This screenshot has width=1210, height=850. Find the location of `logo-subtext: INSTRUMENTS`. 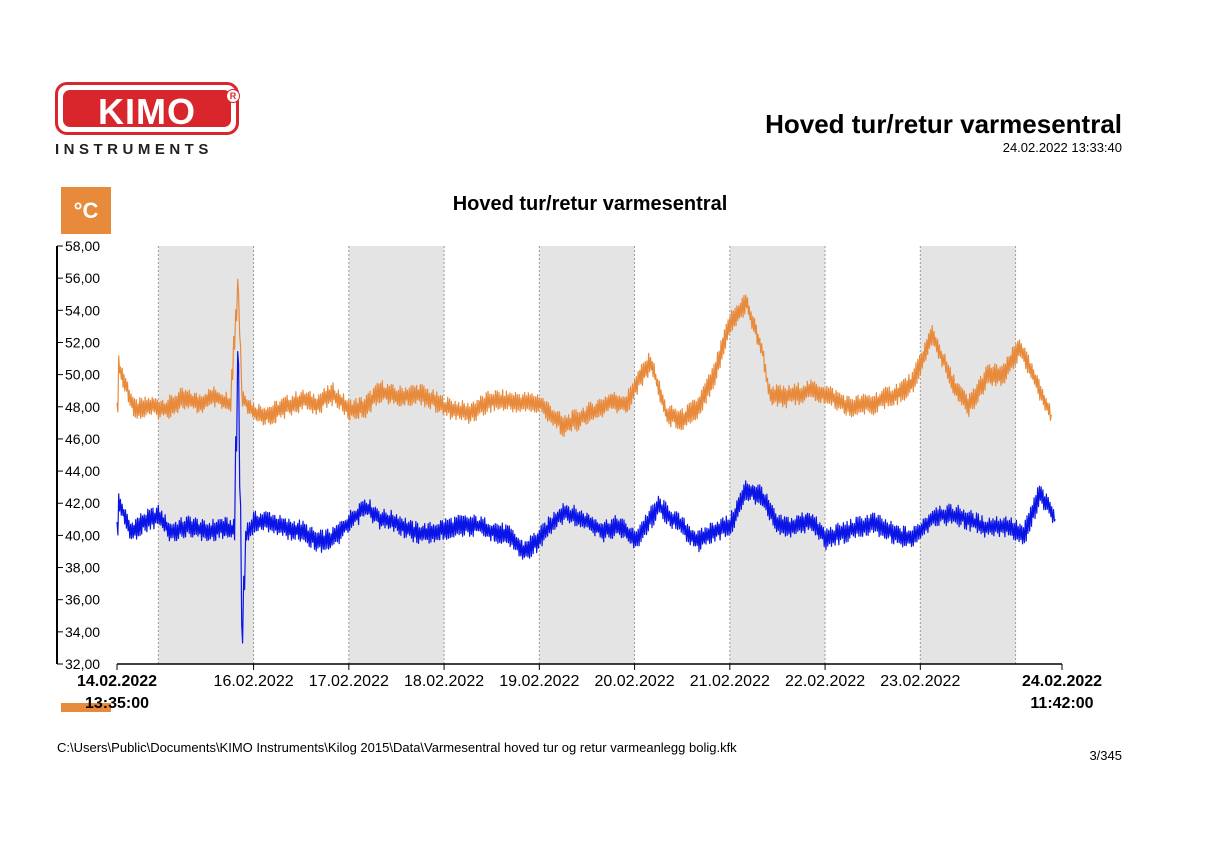

logo-subtext: INSTRUMENTS is located at coordinates (134, 149).